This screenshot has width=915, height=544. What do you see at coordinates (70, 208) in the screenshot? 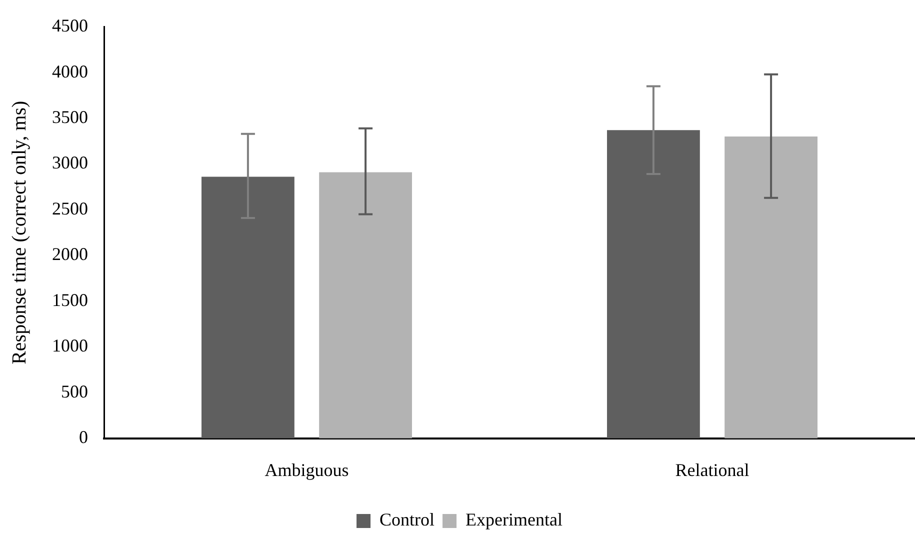
I see `y-tick-label: 2500` at bounding box center [70, 208].